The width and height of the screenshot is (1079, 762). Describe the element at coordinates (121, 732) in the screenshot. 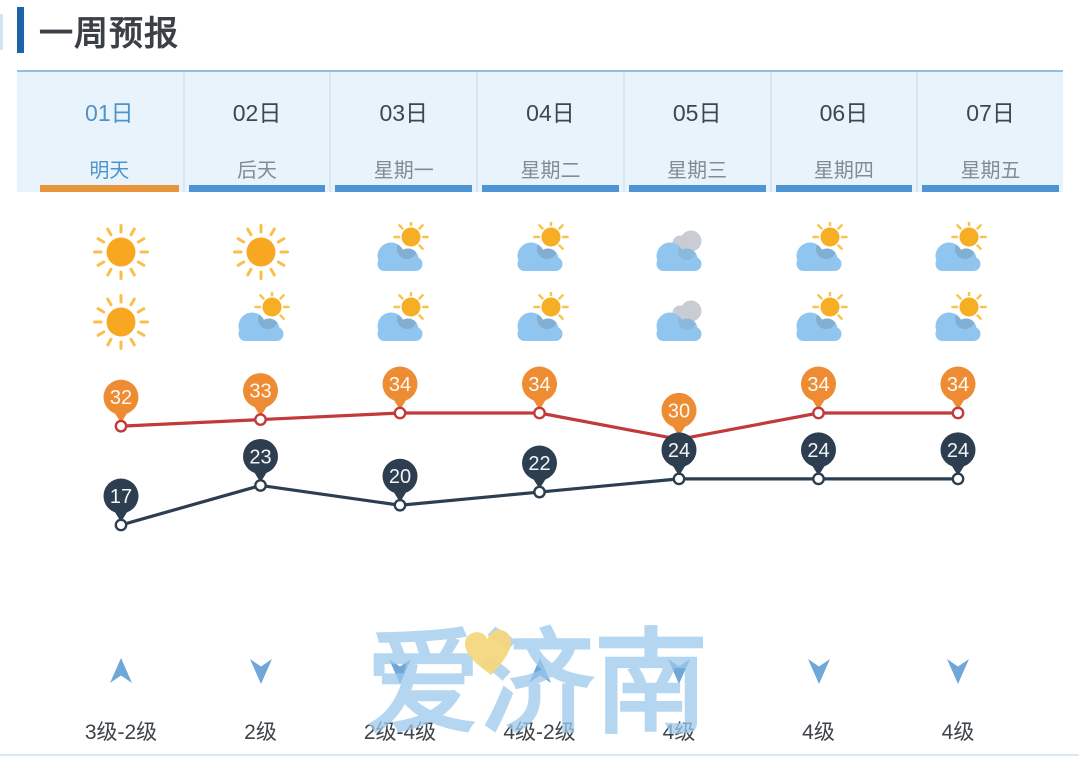

I see `wind-level-label: 3级-2级` at that location.